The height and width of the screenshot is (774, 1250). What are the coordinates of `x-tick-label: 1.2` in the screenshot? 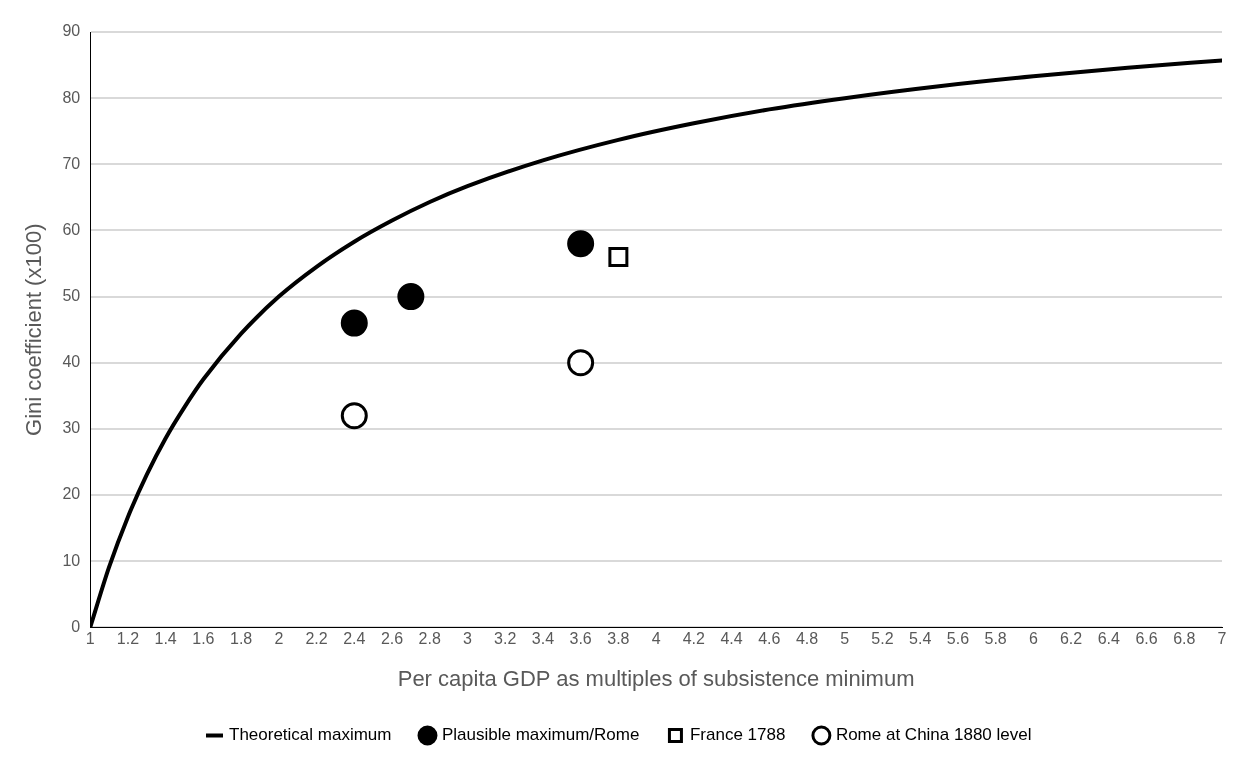 It's located at (128, 639).